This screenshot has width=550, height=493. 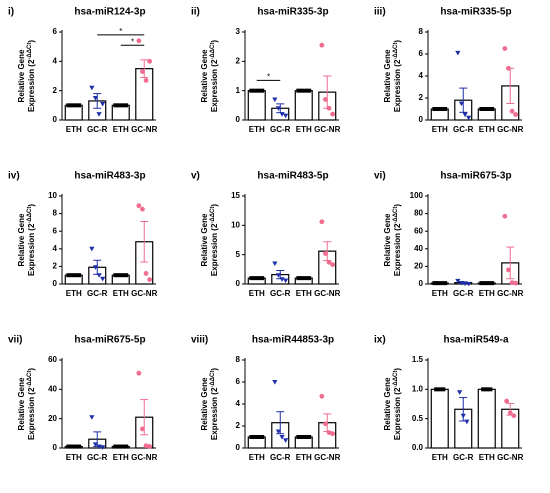 I want to click on y-tick-label: 0.0, so click(x=418, y=447).